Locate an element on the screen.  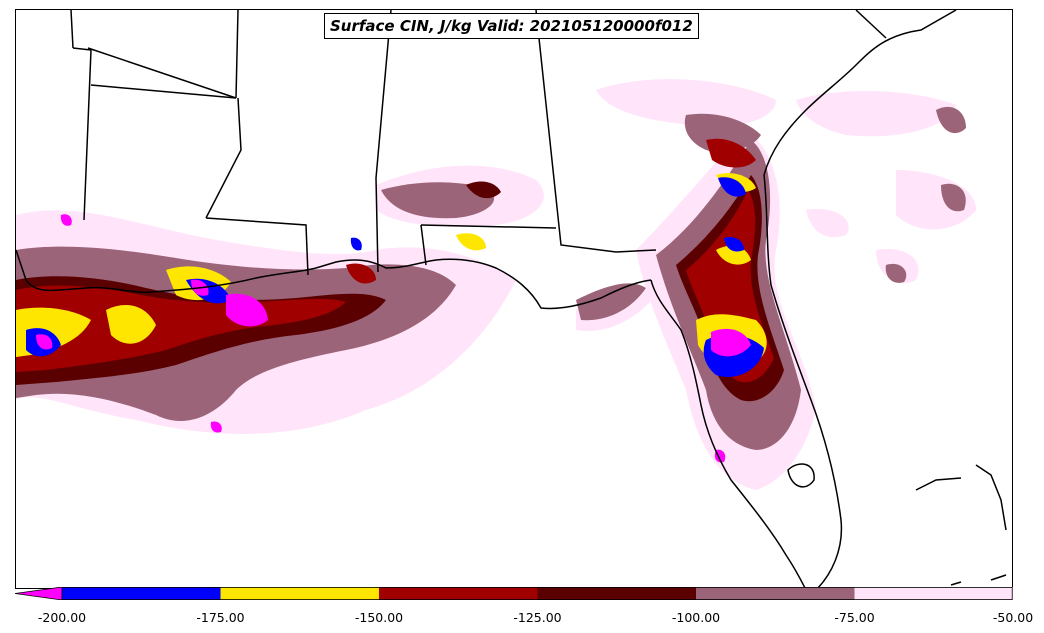
colorbar-tick-label: -50.00 is located at coordinates (1013, 617).